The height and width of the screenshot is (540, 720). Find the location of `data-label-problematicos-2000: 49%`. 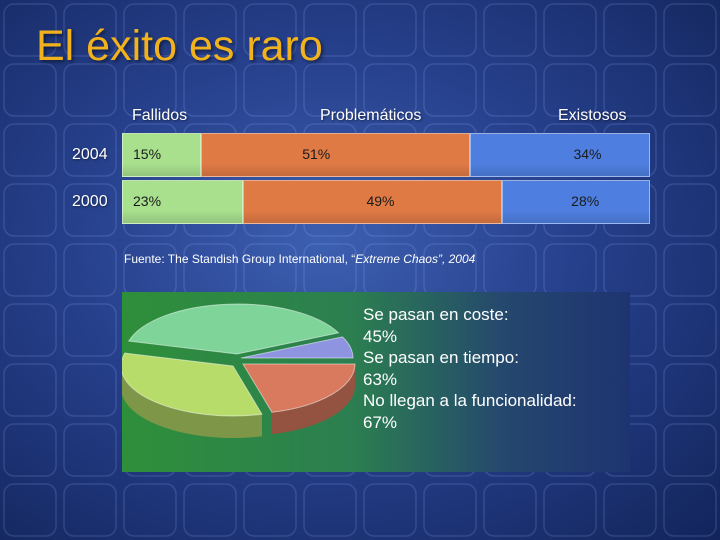

data-label-problematicos-2000: 49% is located at coordinates (380, 201).